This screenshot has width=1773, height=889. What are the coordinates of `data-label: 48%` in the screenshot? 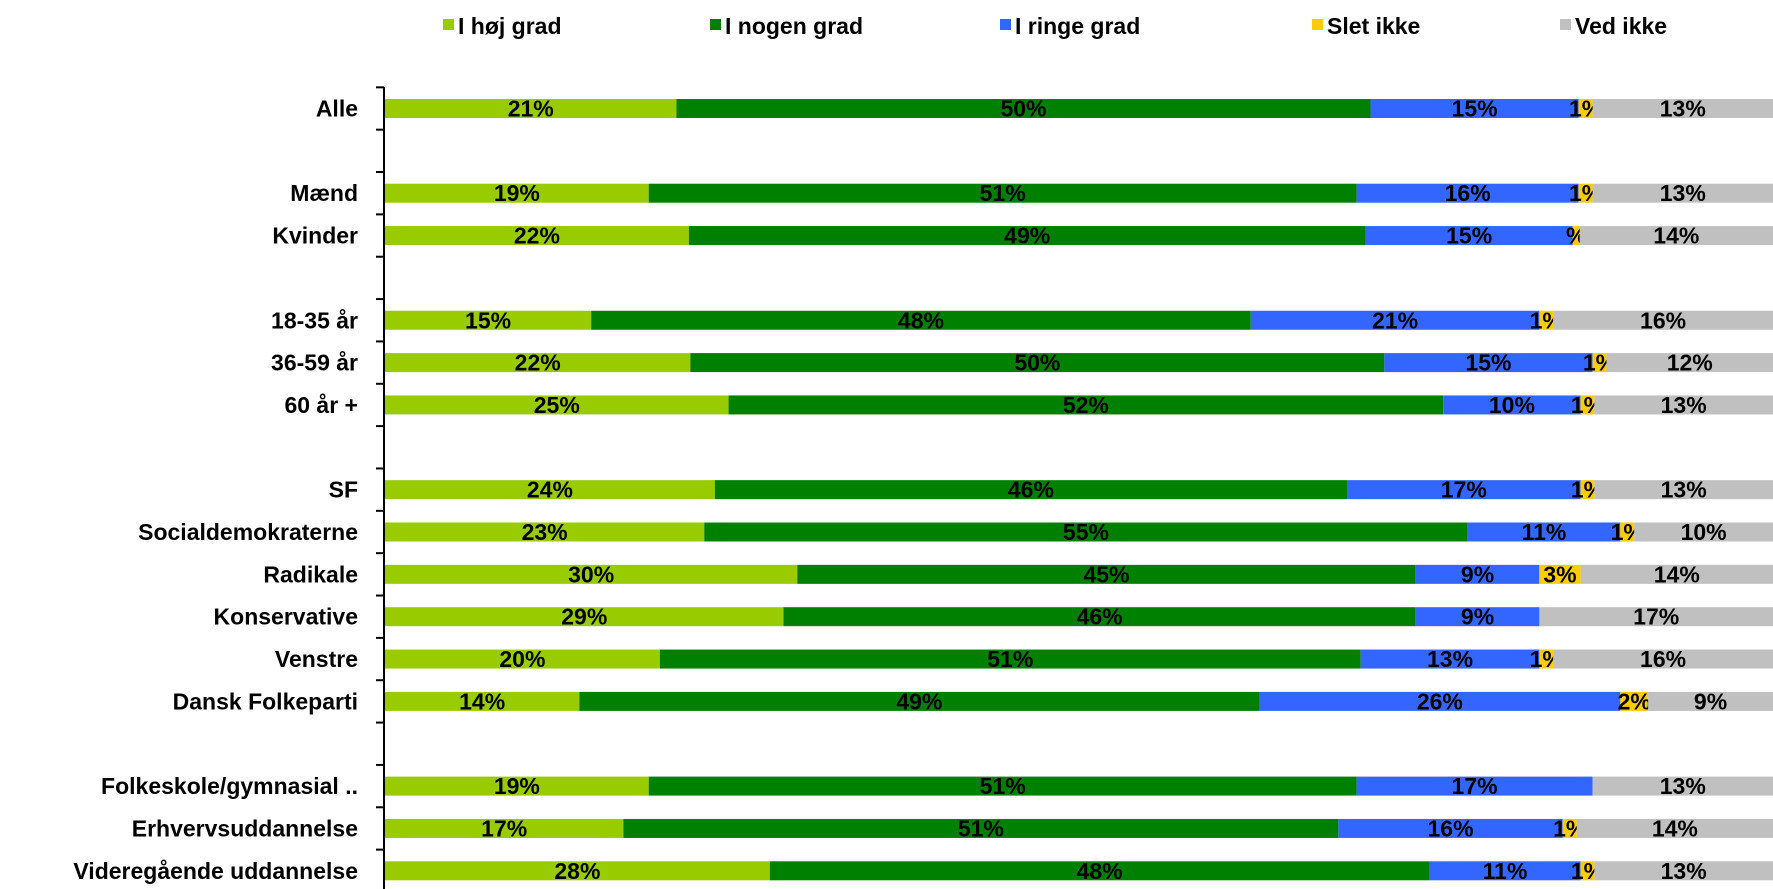 It's located at (1100, 871).